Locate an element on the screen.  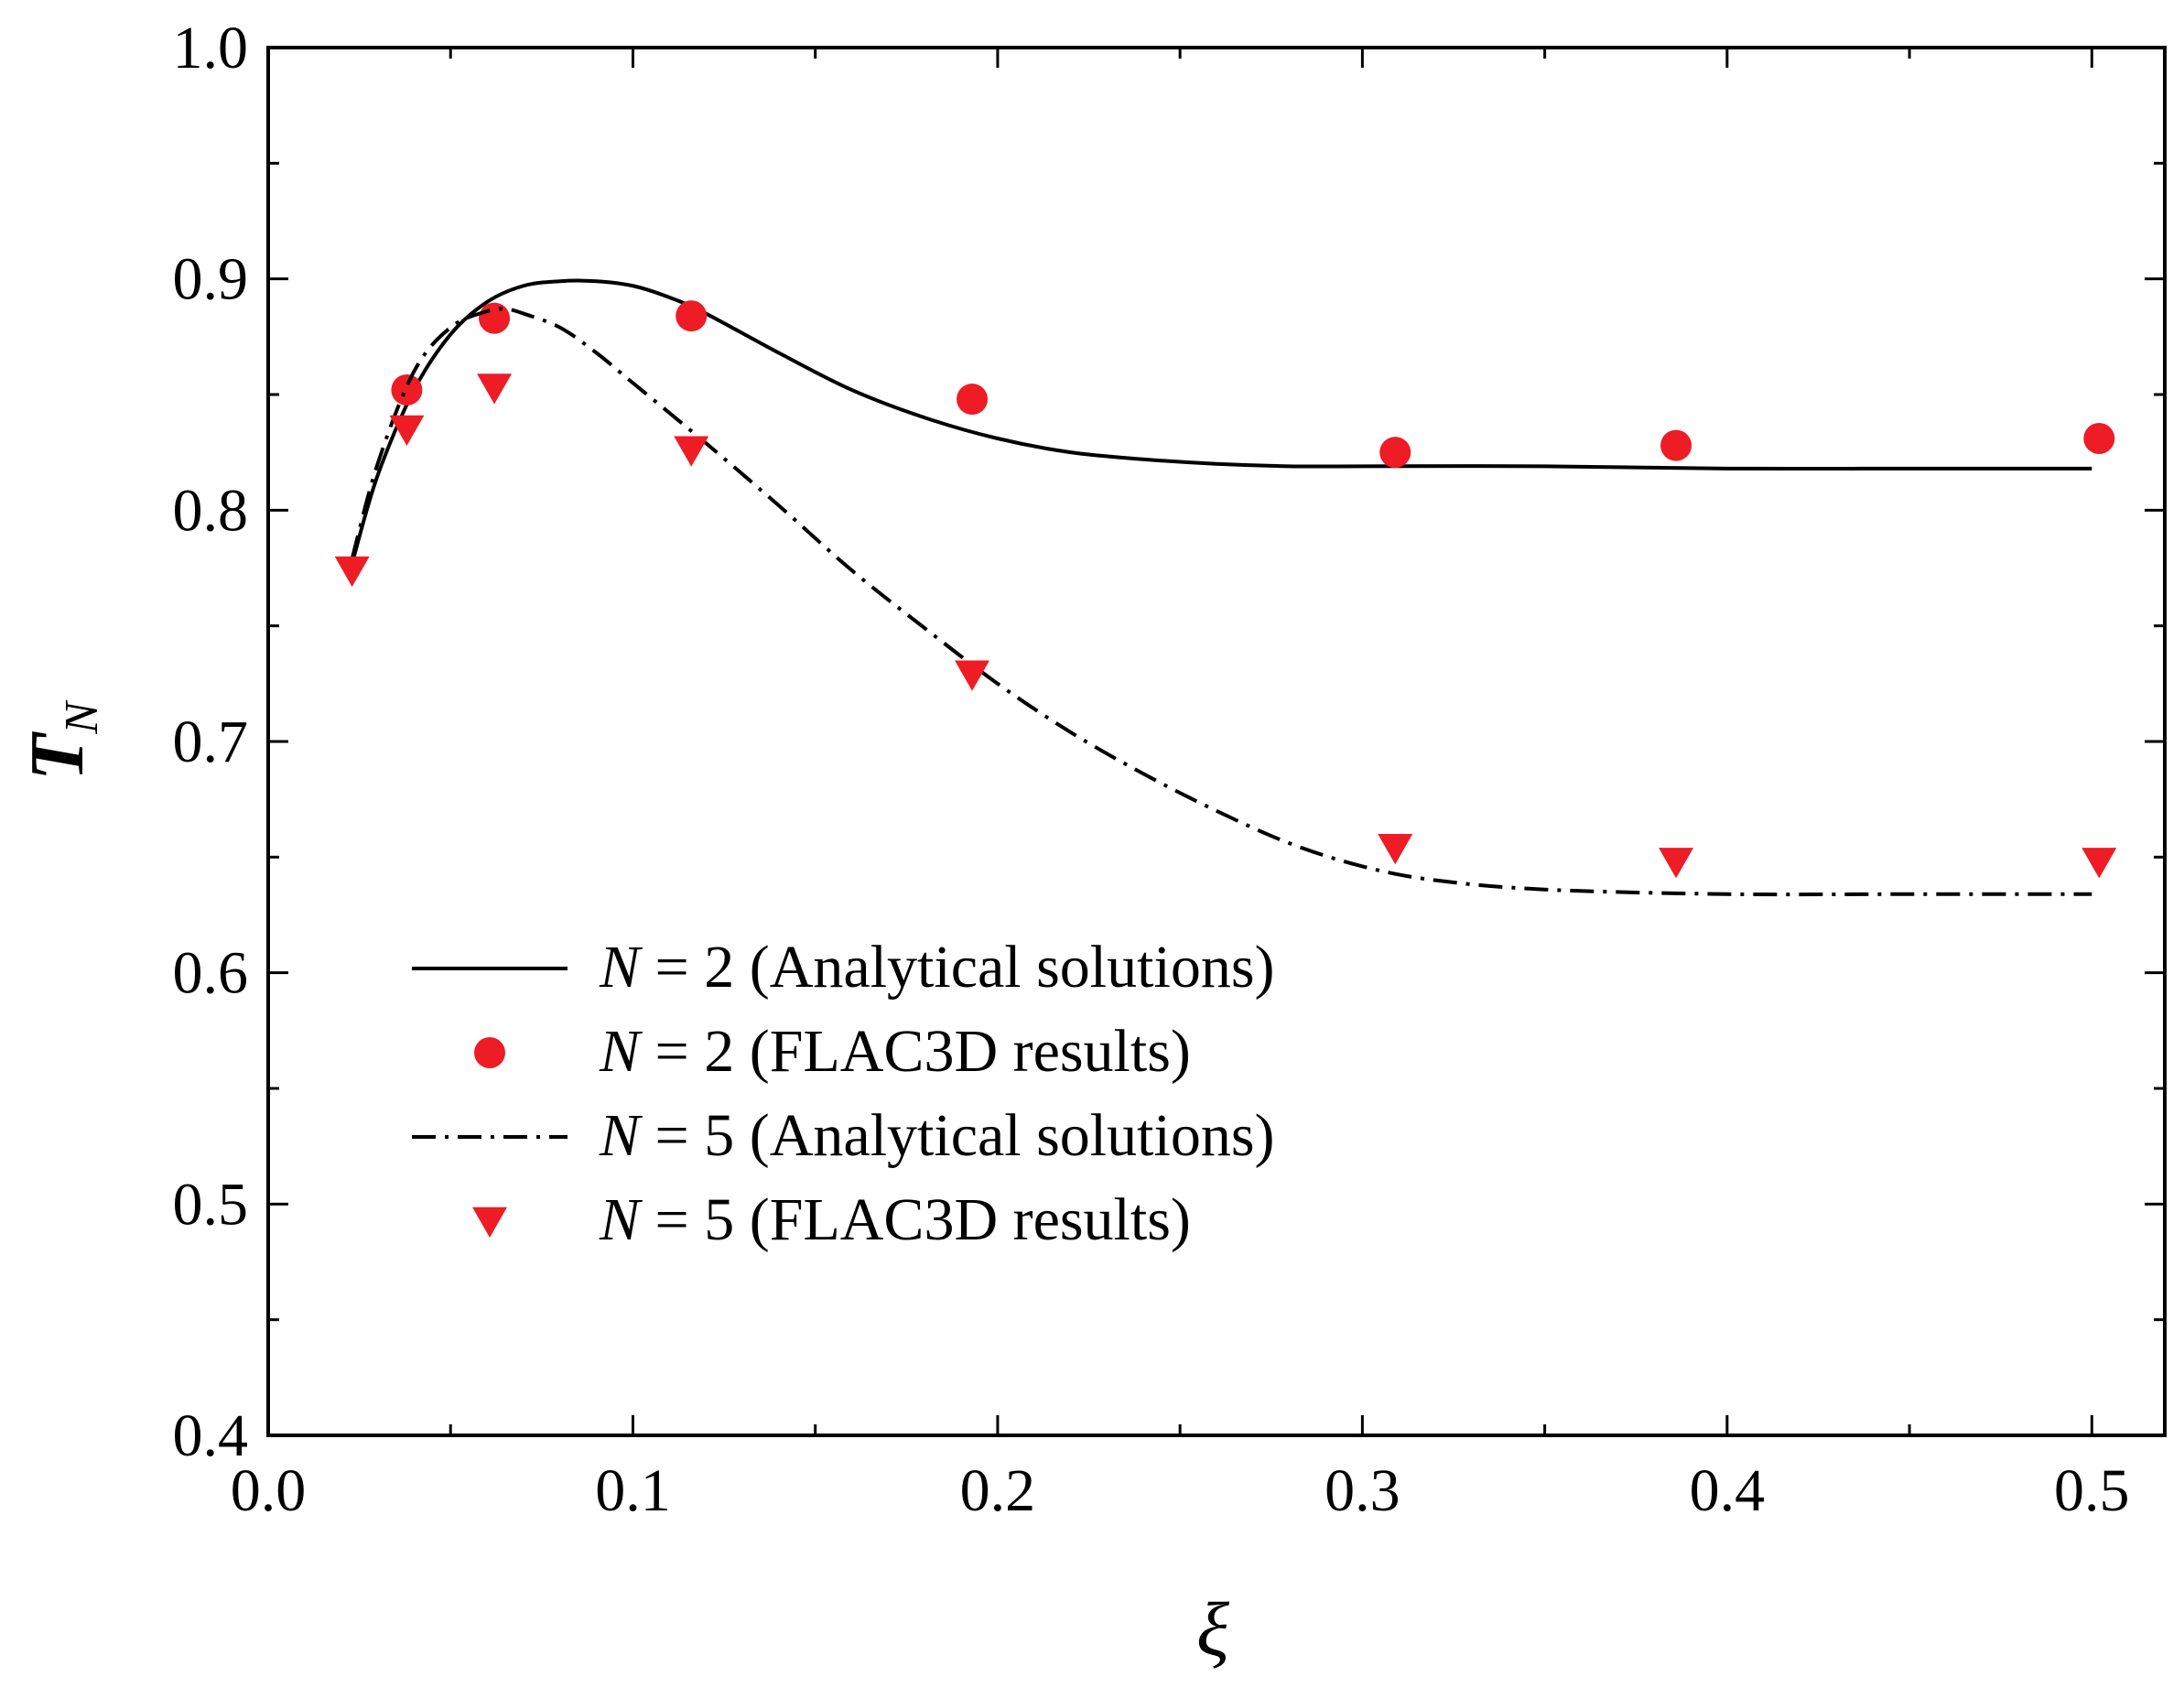
legend-triangle-swatch is located at coordinates (489, 1222).